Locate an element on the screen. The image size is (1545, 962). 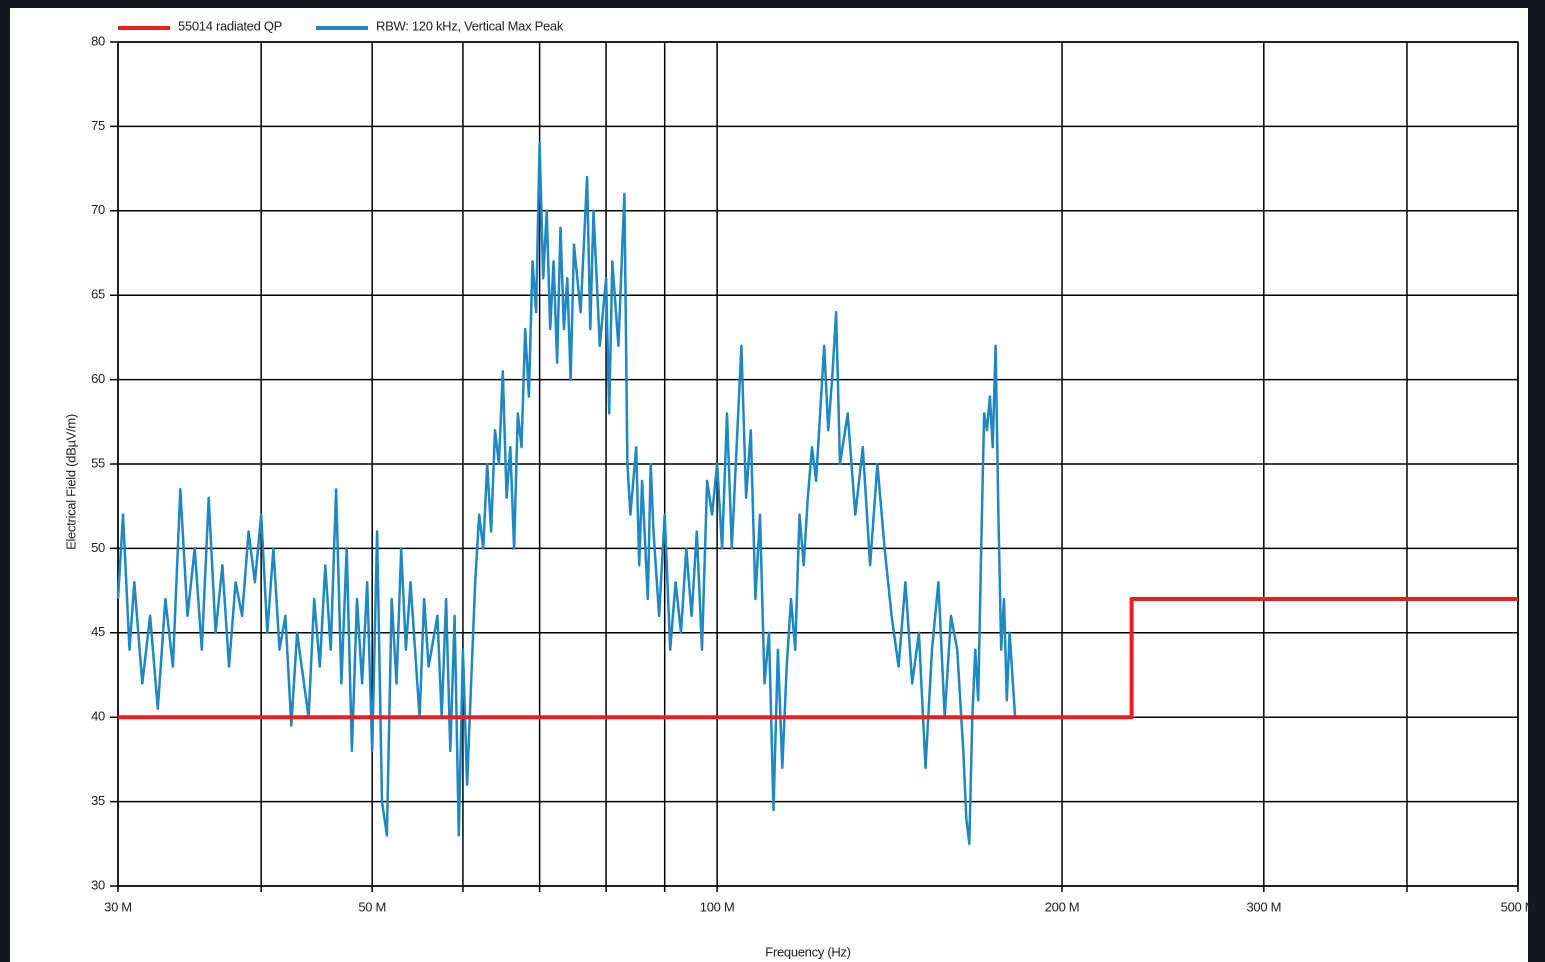
y-tick-label: 30 is located at coordinates (98, 884).